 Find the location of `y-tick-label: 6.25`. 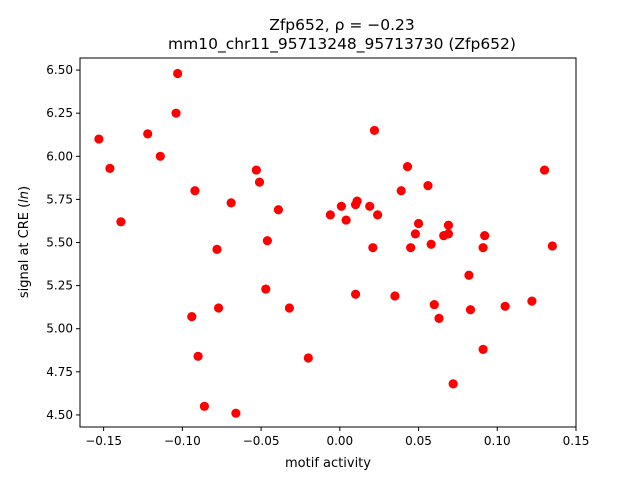

y-tick-label: 6.25 is located at coordinates (59, 113).